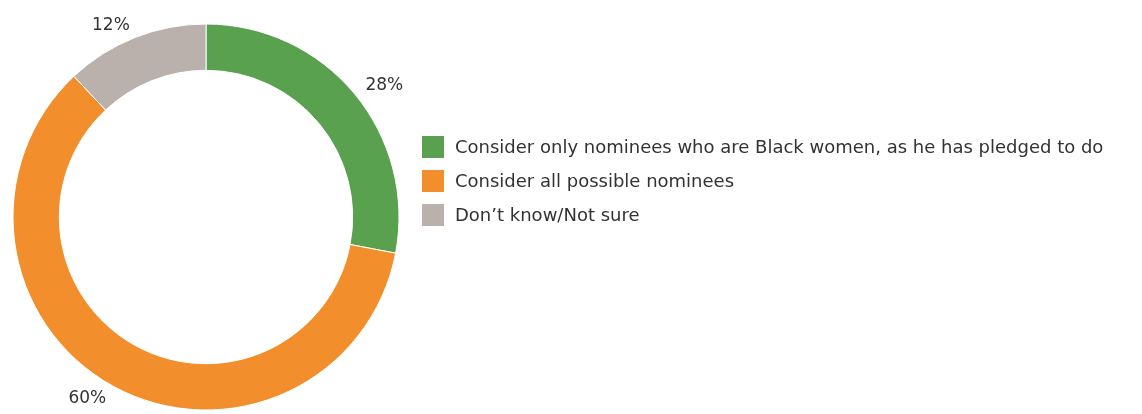  Describe the element at coordinates (547, 214) in the screenshot. I see `legend-label: Don’t know/Not sure` at that location.